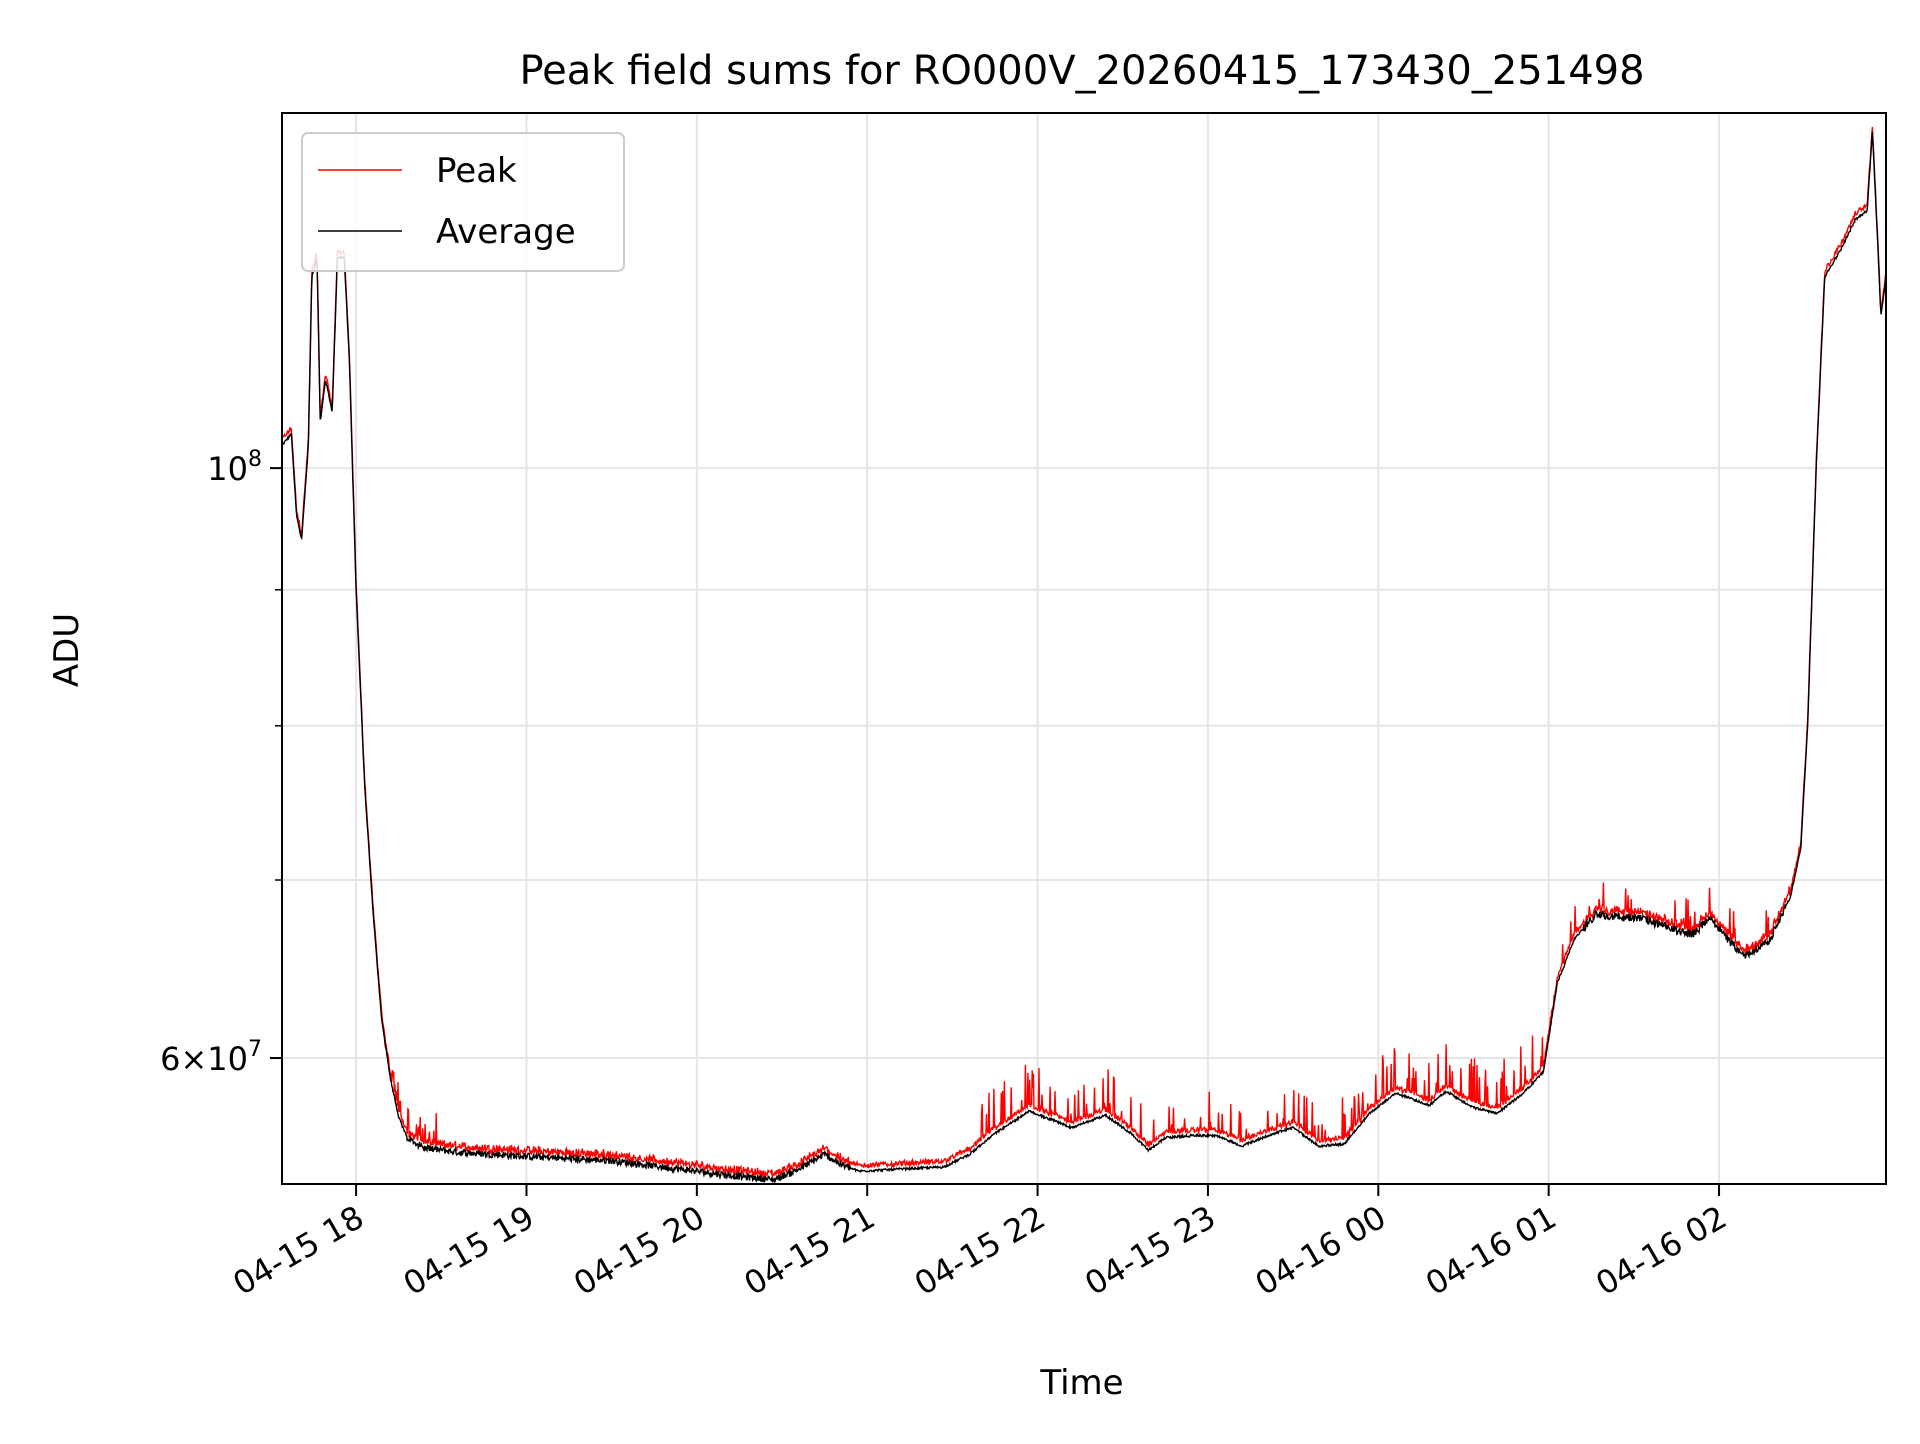 The height and width of the screenshot is (1444, 1920). I want to click on y-tick-exponent: 8, so click(255, 459).